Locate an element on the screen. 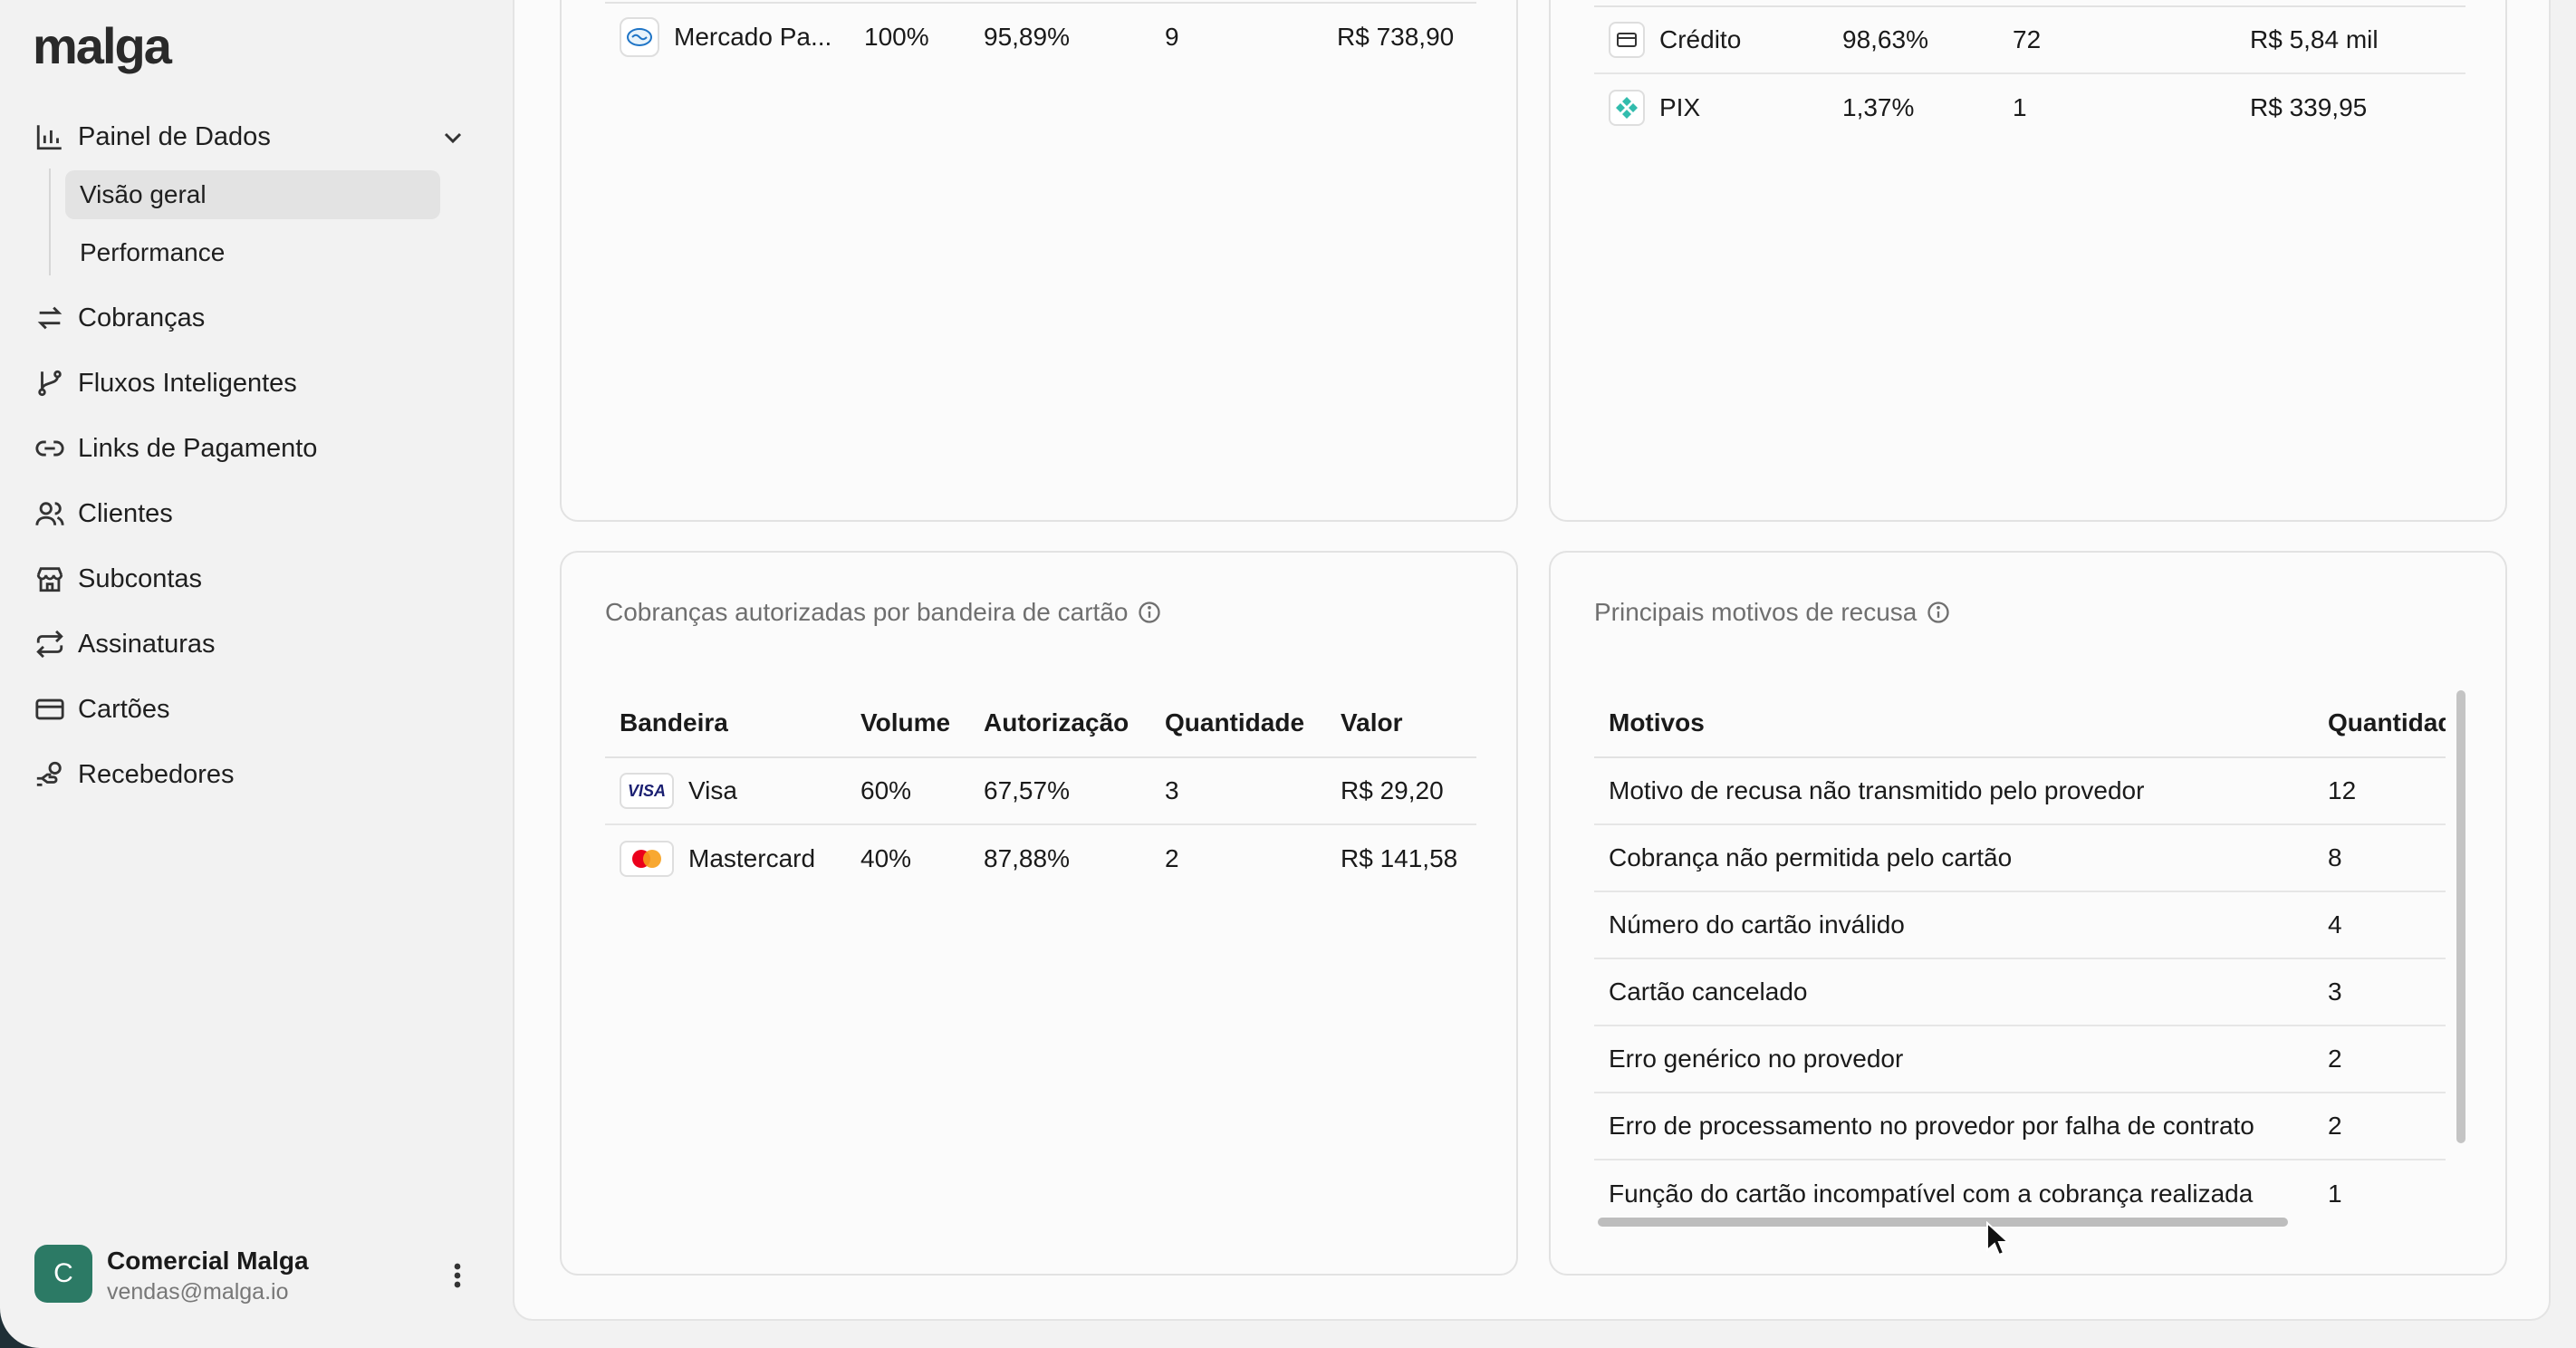 This screenshot has width=2576, height=1348. chevron-down-icon is located at coordinates (452, 137).